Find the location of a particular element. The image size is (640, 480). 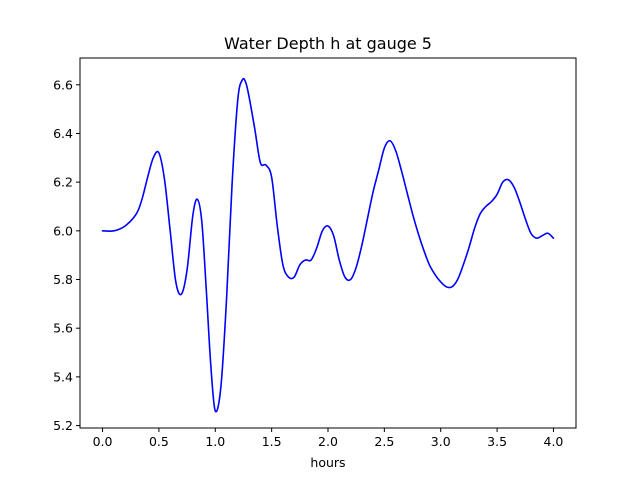

x-tick-label: 3.5 is located at coordinates (497, 441).